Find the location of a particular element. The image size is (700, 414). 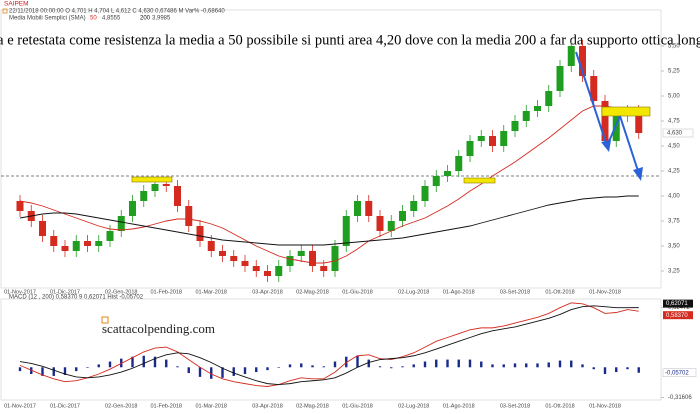

y-tick-label: -0,31606 is located at coordinates (680, 398).